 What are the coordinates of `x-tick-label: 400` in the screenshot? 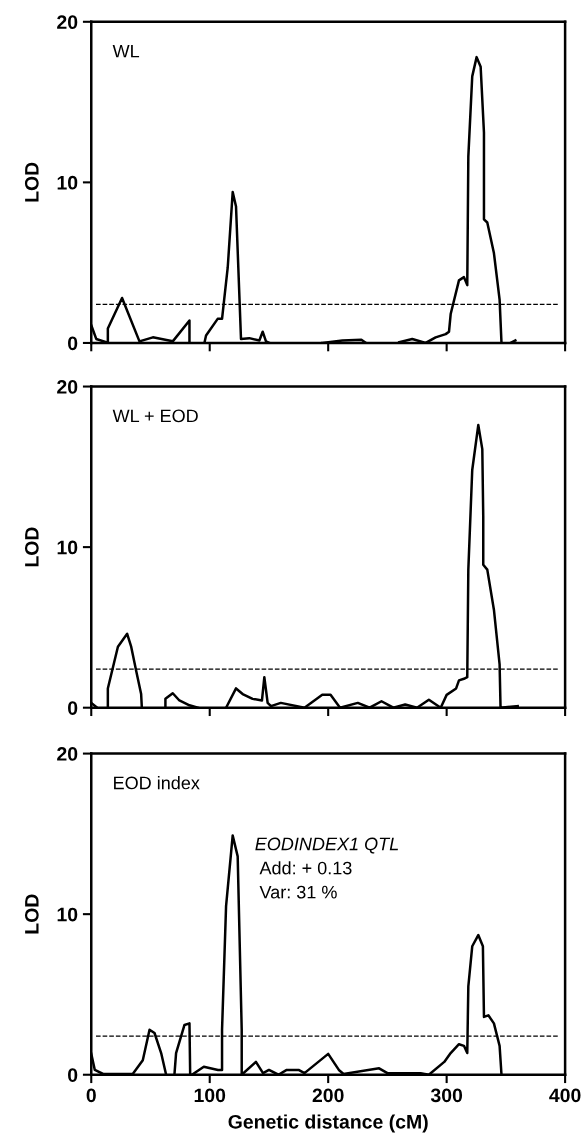 It's located at (565, 1095).